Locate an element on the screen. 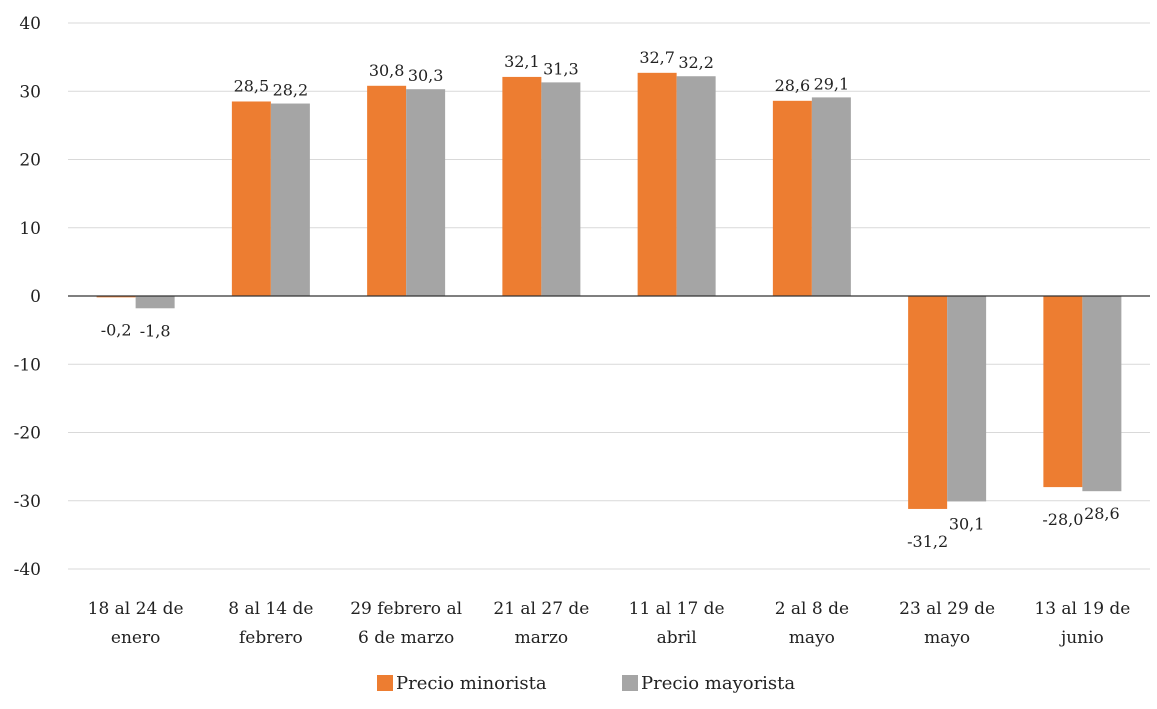 This screenshot has width=1157, height=709. data-label: -0,2 is located at coordinates (116, 329).